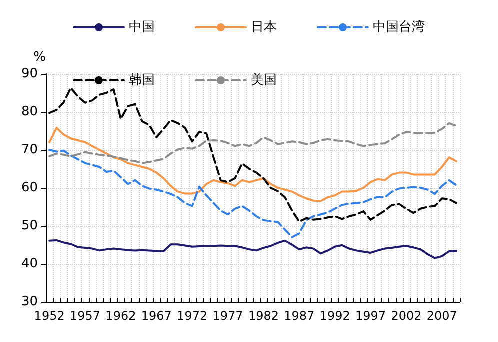 This screenshot has width=498, height=342. What do you see at coordinates (263, 316) in the screenshot?
I see `x-tick-label: 1982` at bounding box center [263, 316].